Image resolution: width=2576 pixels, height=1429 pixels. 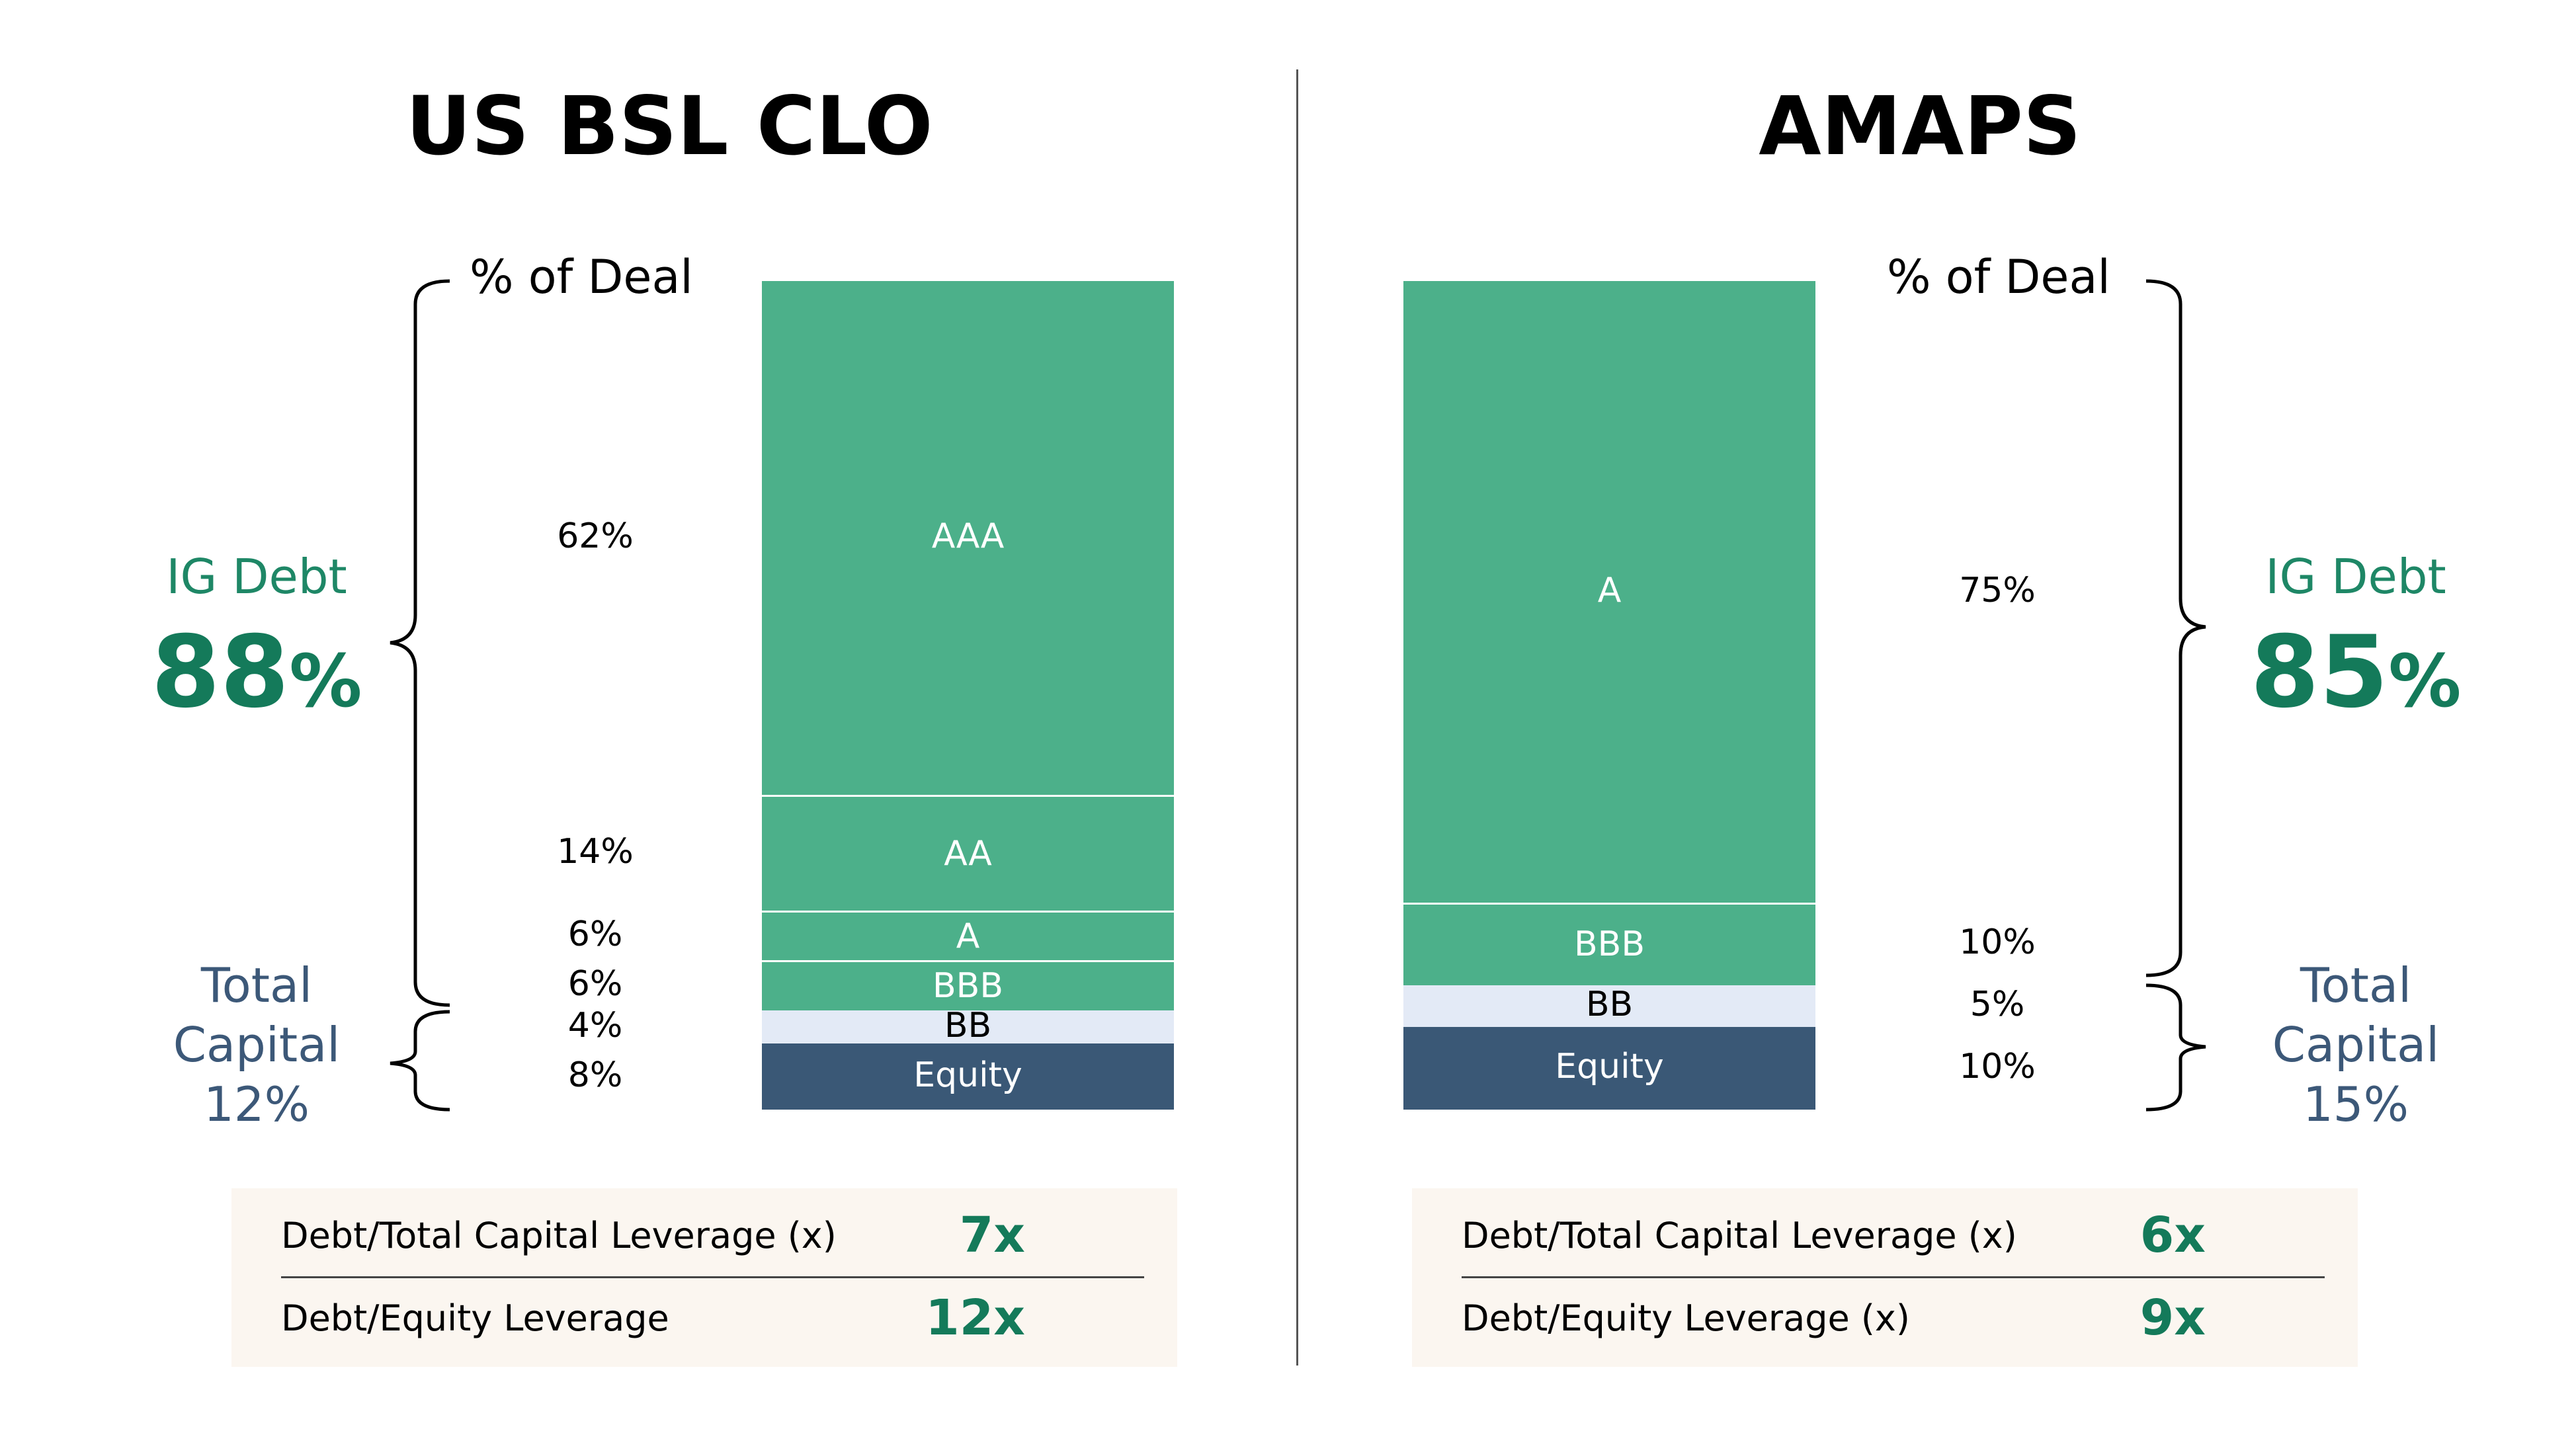 What do you see at coordinates (595, 1025) in the screenshot?
I see `pct-label-bb-left: 4%` at bounding box center [595, 1025].